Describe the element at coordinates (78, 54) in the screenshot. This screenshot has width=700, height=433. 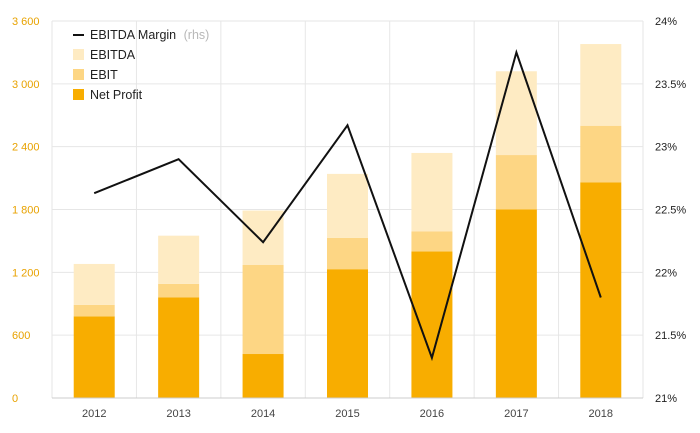
I see `legend-swatch-ebitda` at that location.